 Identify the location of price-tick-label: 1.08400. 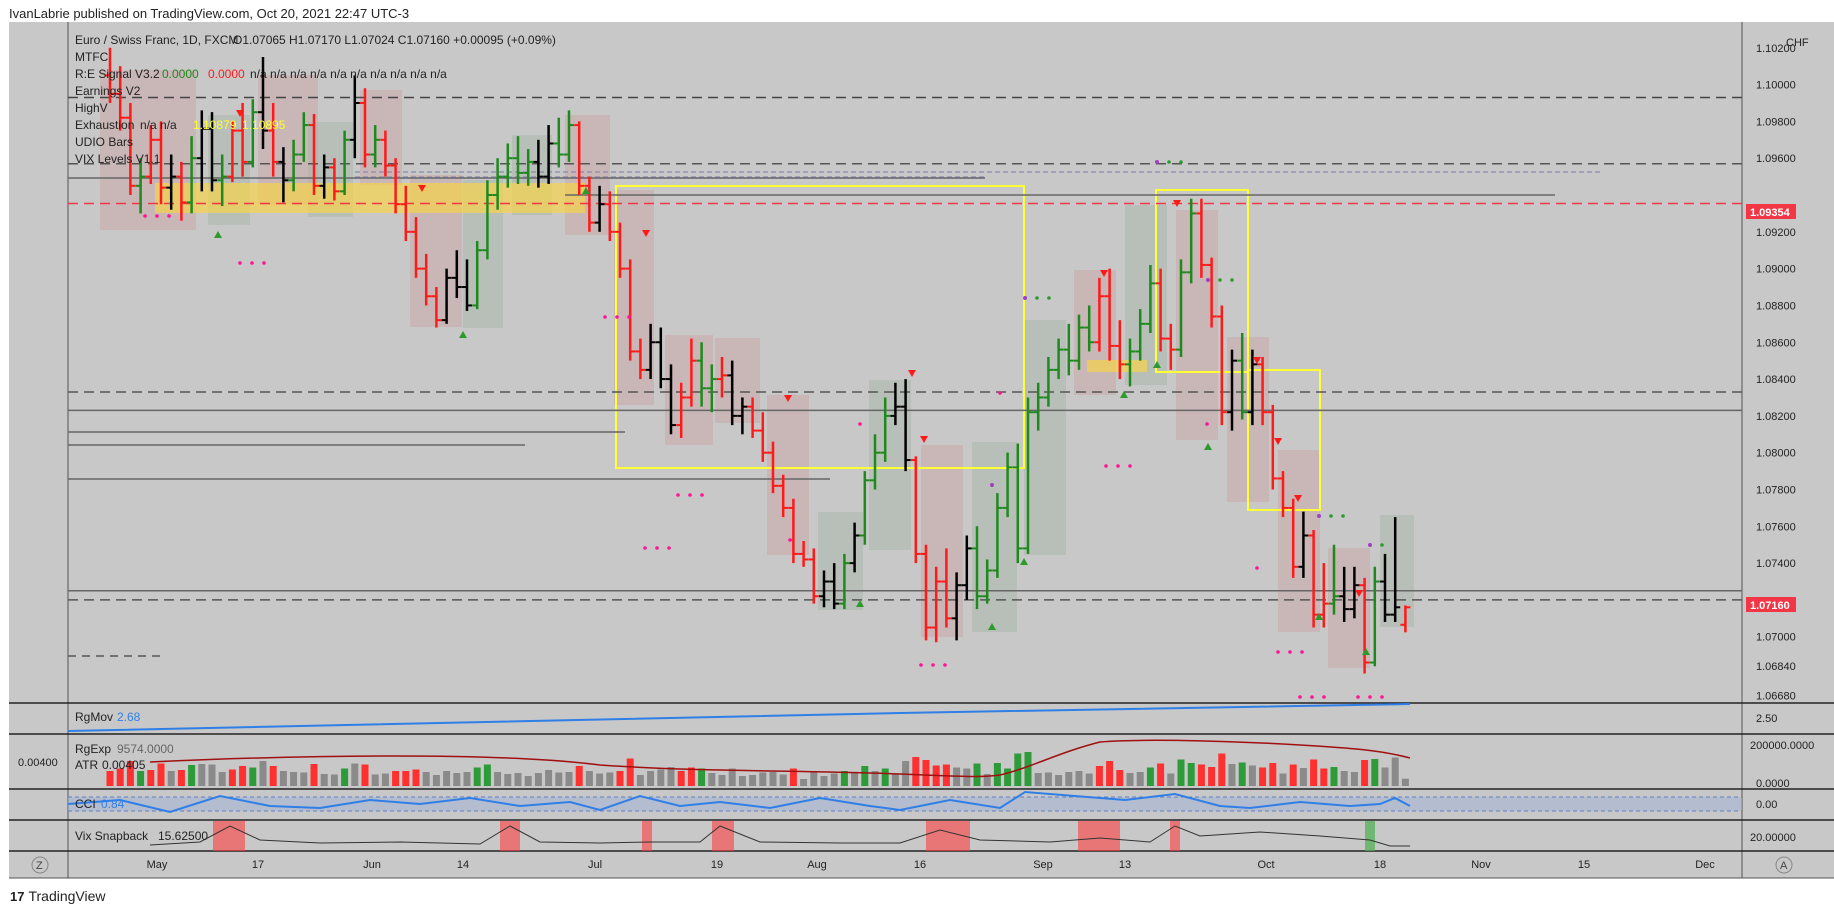
(1776, 380).